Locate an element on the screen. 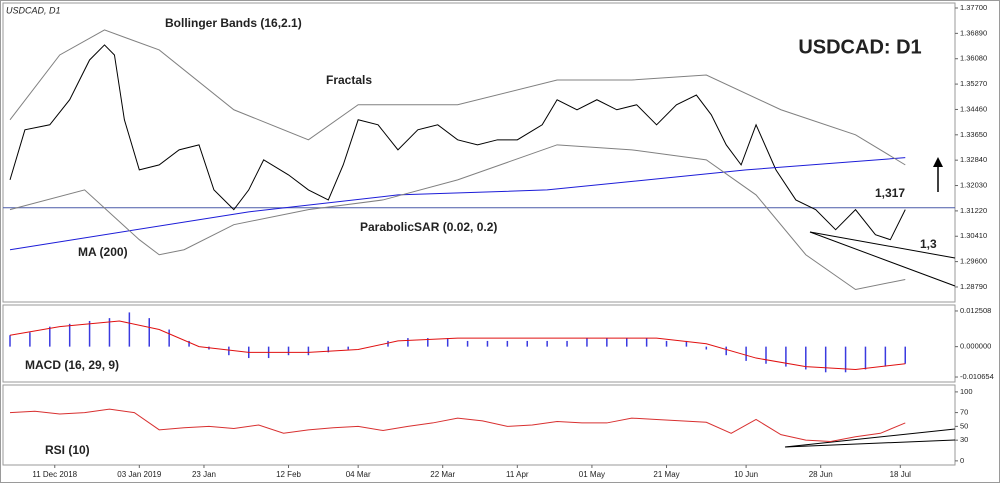  y-tick-label: 1.34460 is located at coordinates (973, 108).